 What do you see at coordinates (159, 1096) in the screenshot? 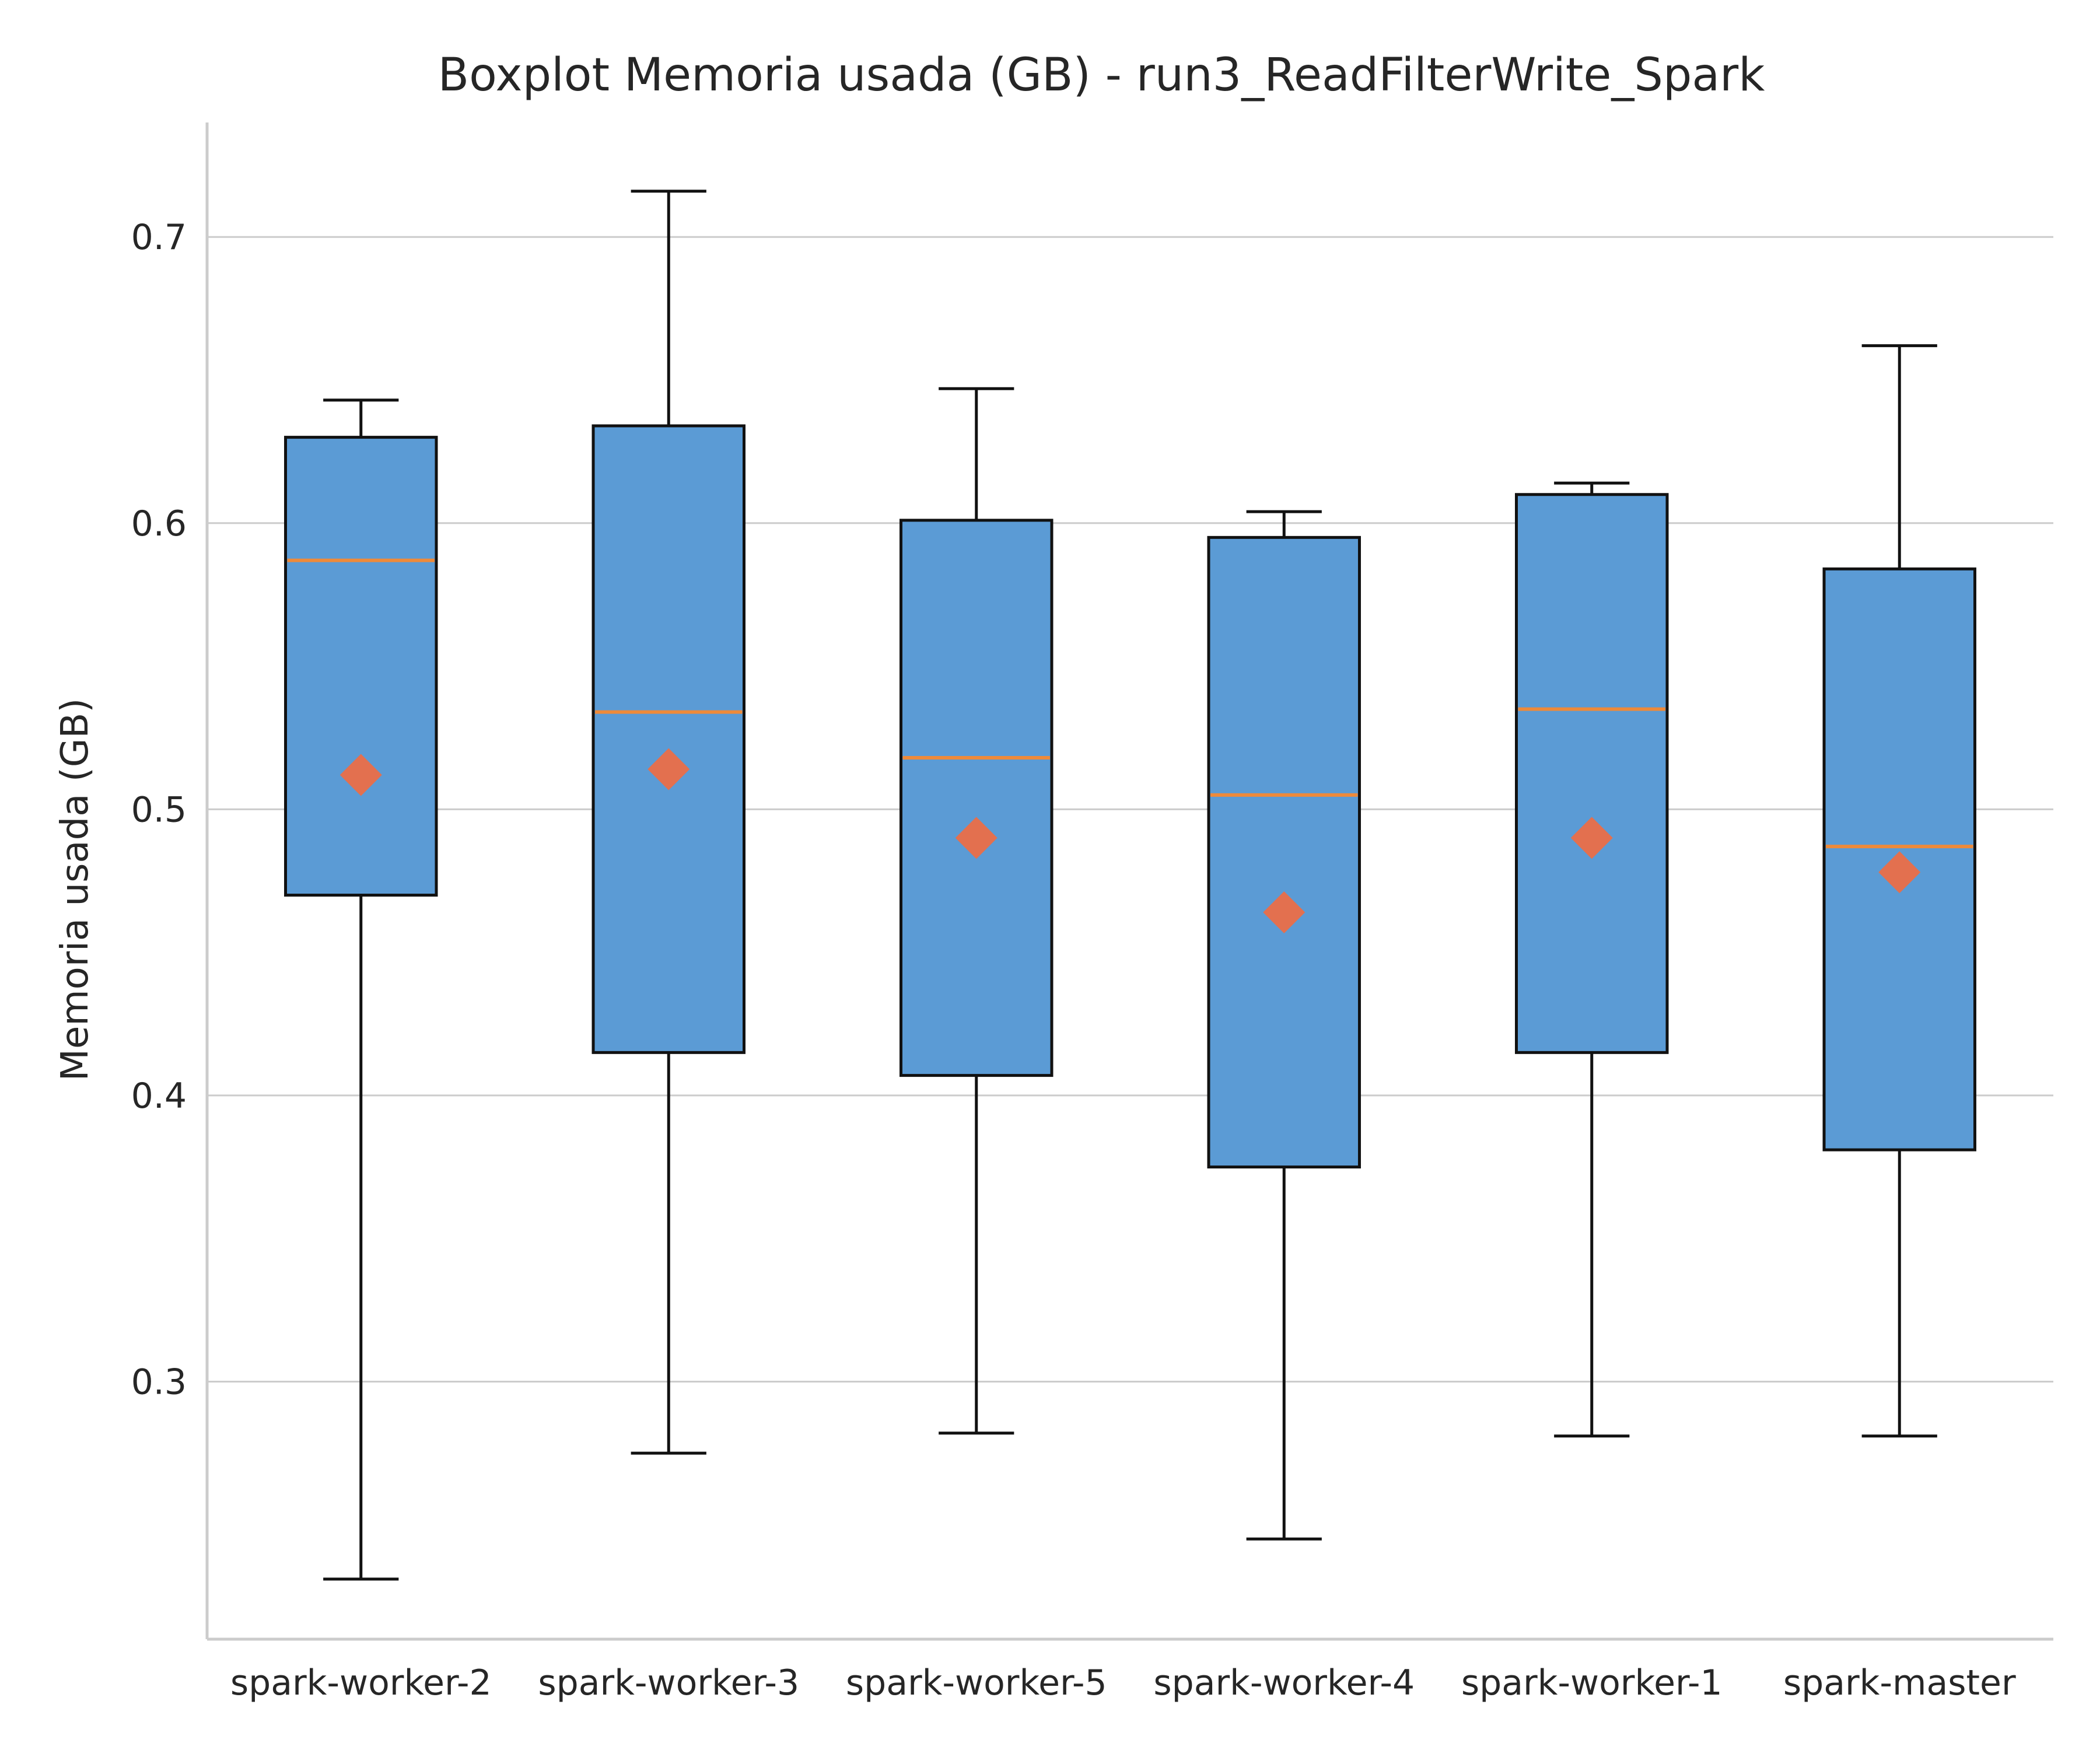
I see `y-tick-label: 0.4` at bounding box center [159, 1096].